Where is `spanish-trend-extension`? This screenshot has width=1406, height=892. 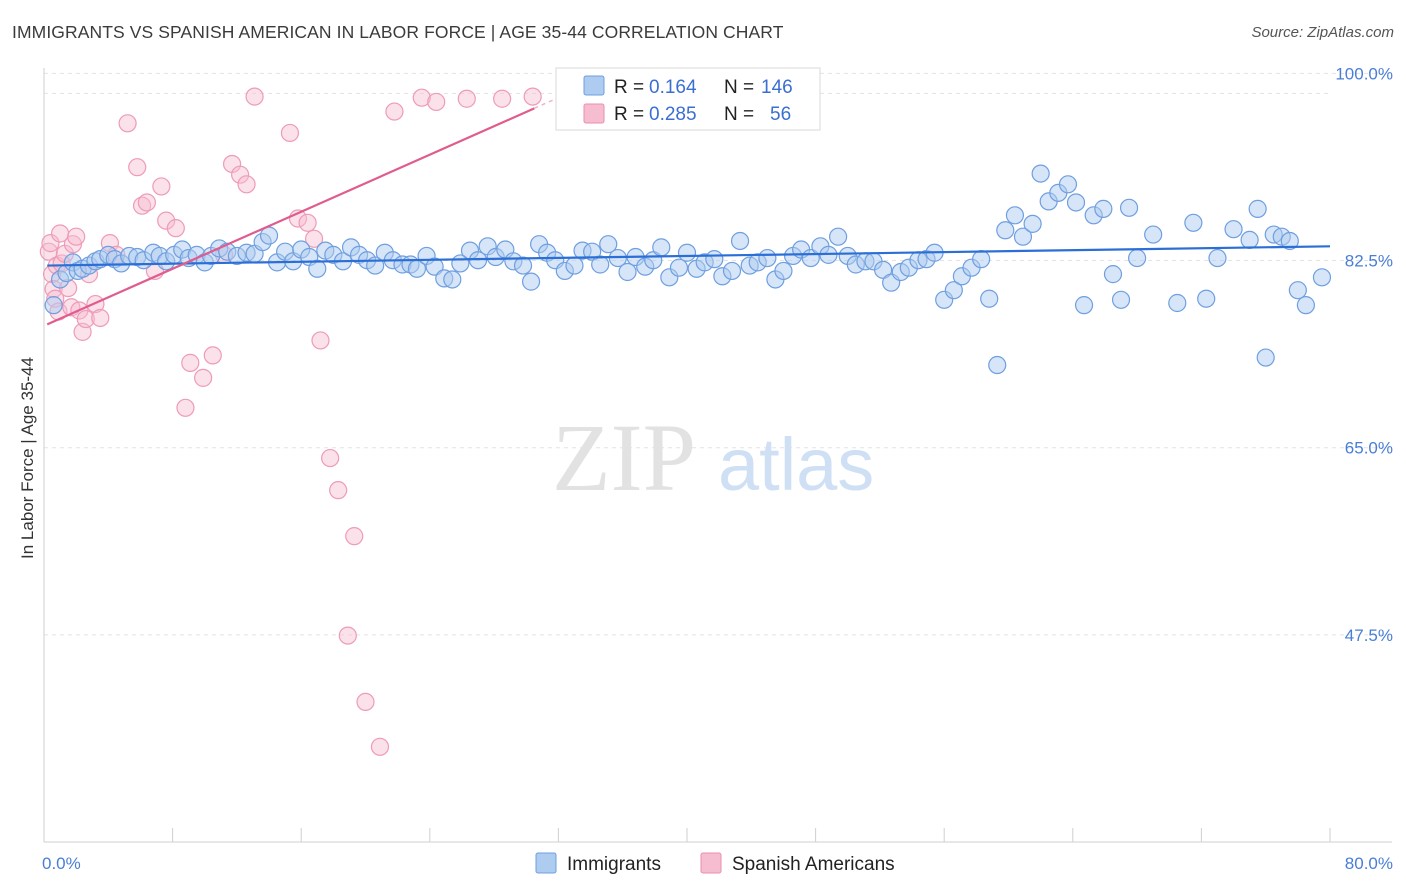 spanish-trend-extension is located at coordinates (550, 101).